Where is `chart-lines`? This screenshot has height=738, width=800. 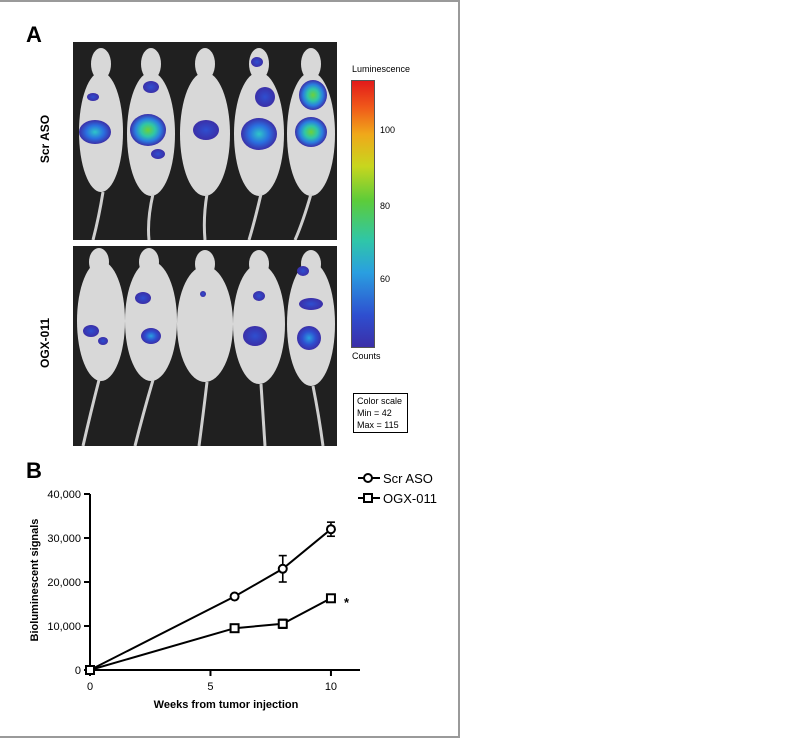 chart-lines is located at coordinates (210, 599).